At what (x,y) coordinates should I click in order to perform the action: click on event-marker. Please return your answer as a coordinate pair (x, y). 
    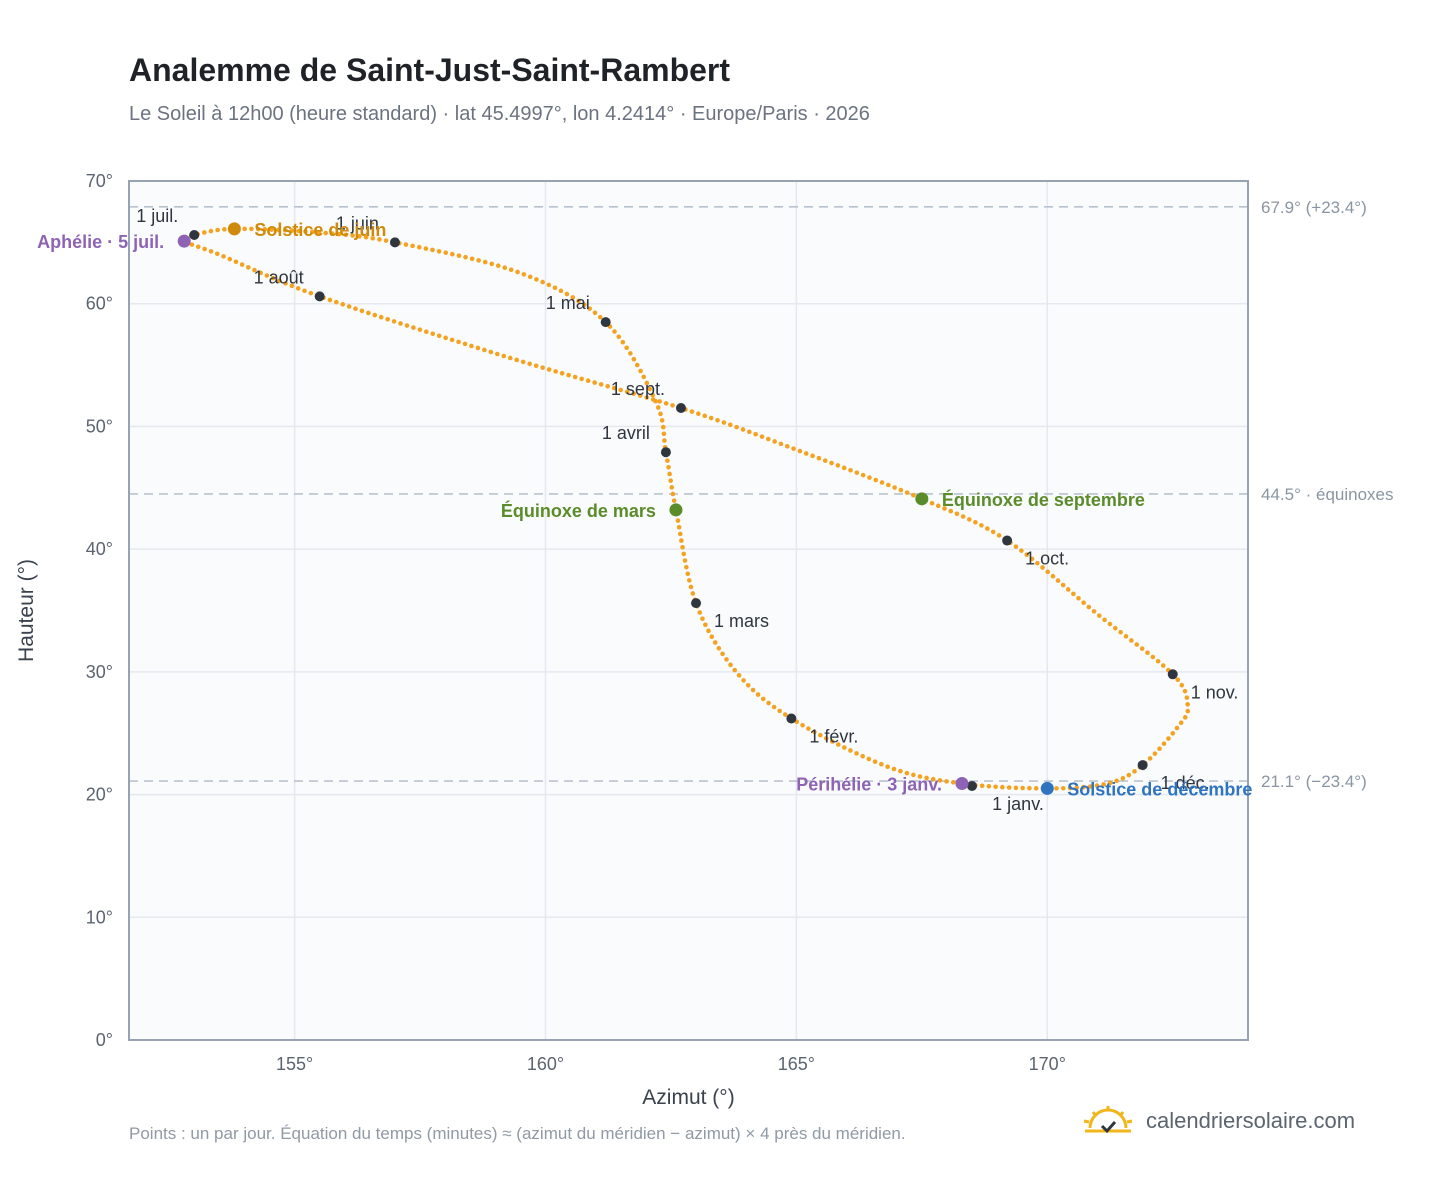
    Looking at the image, I should click on (184, 241).